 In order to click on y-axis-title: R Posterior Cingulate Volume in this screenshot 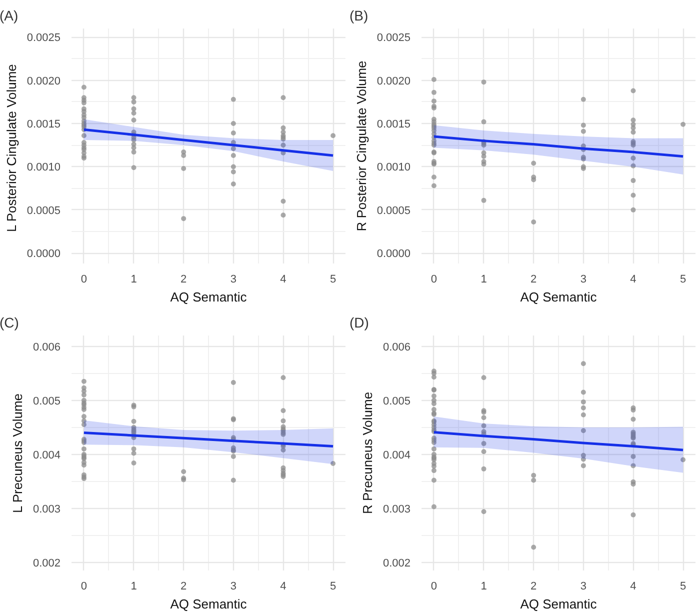, I will do `click(361, 146)`.